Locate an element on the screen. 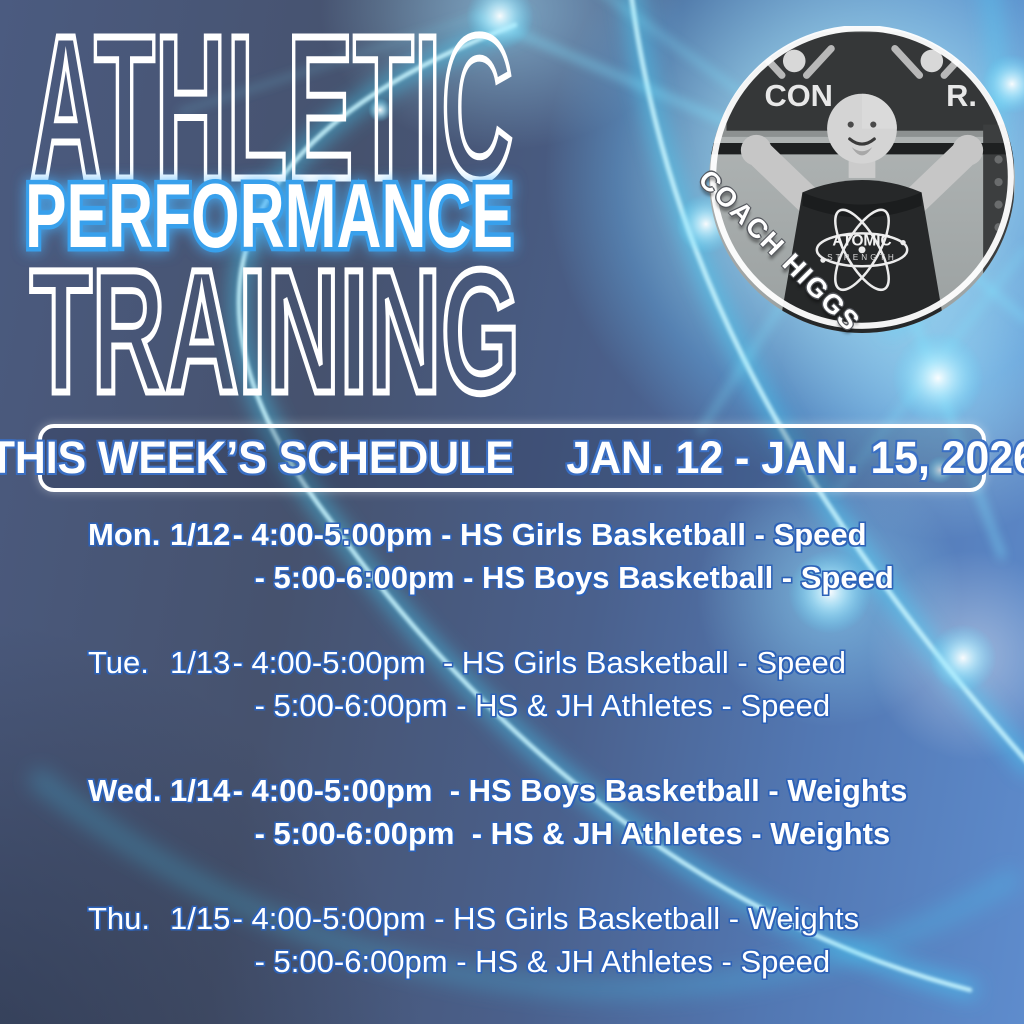 This screenshot has height=1024, width=1024. title-training: TRAINING is located at coordinates (275, 327).